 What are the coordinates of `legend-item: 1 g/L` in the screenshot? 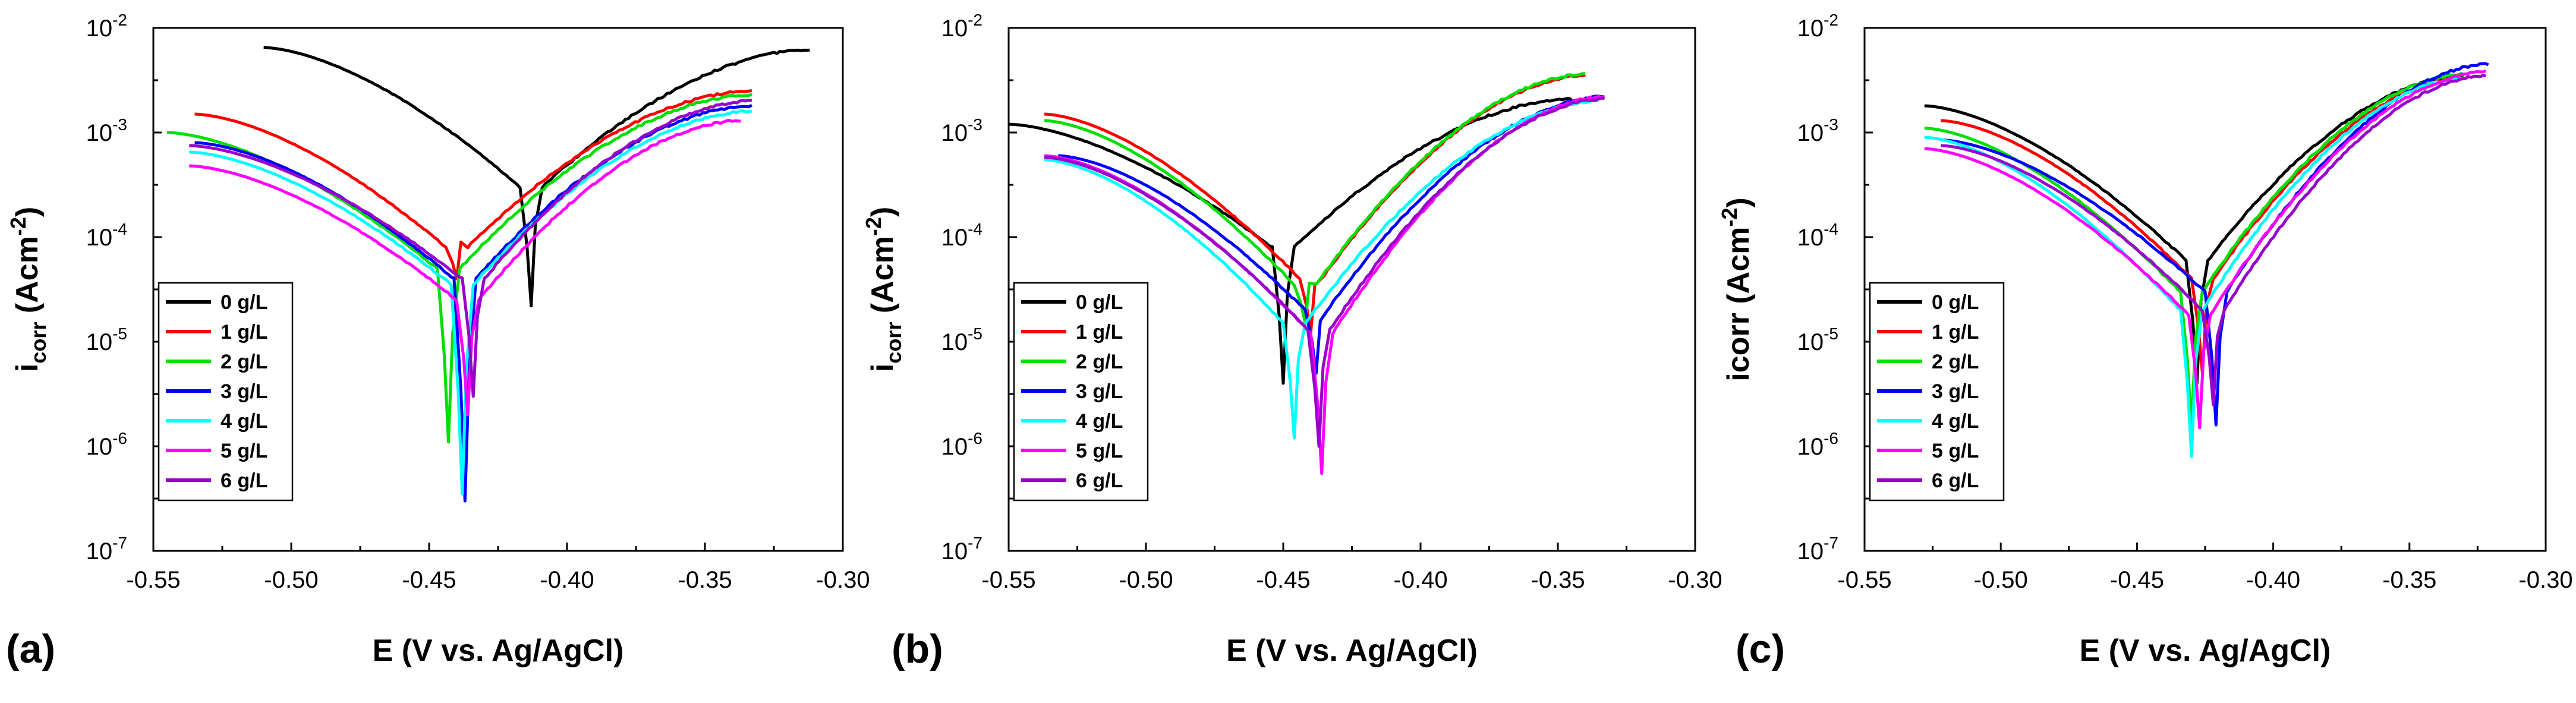 It's located at (216, 332).